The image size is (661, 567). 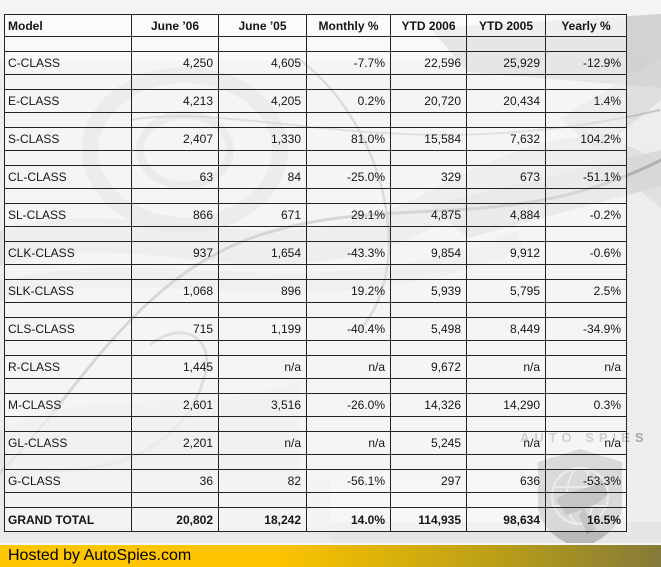 I want to click on value-cell: 1.4%, so click(x=586, y=101).